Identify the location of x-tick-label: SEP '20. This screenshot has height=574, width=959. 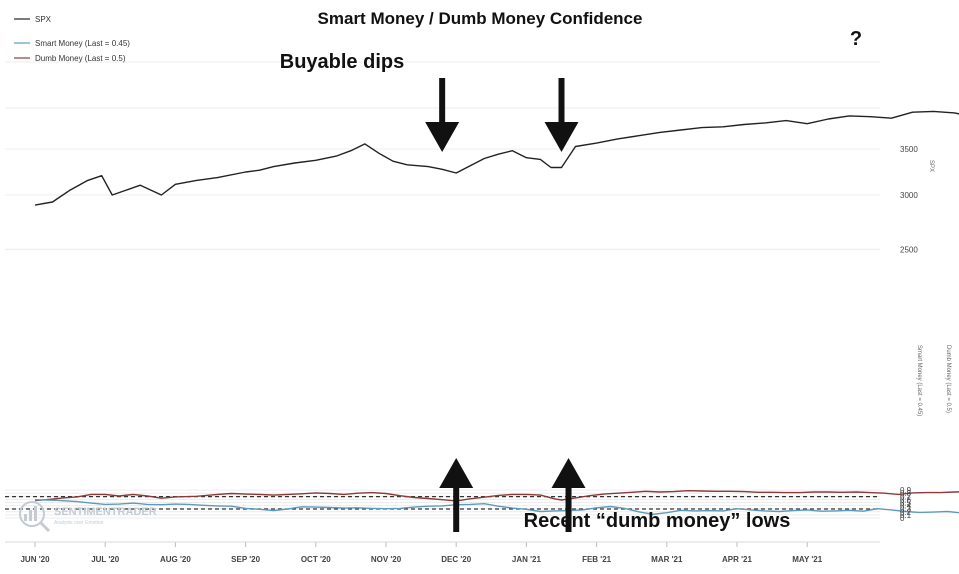
(245, 559).